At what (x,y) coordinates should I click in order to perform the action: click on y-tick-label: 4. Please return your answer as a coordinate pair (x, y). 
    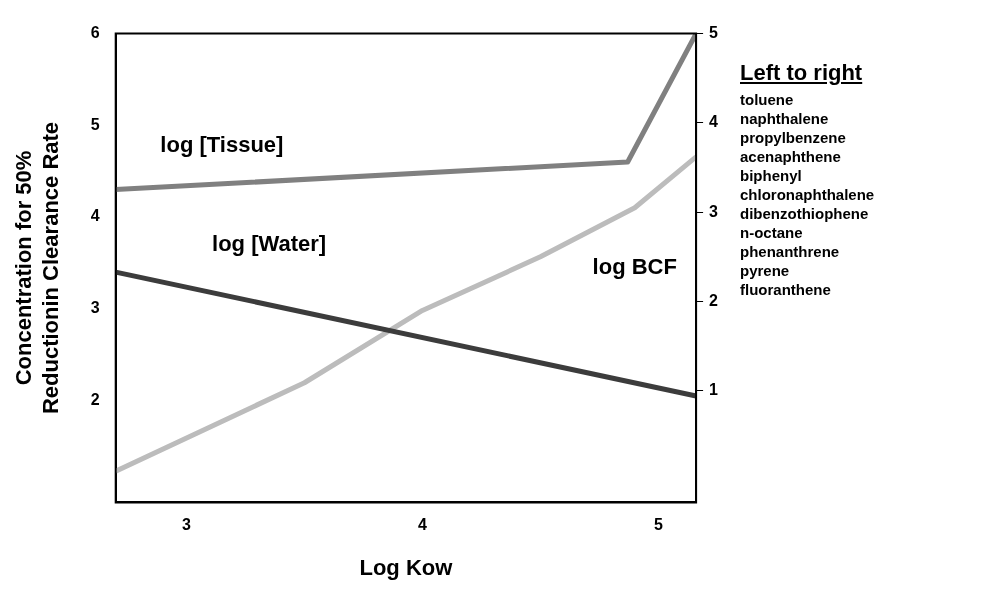
    Looking at the image, I should click on (95, 216).